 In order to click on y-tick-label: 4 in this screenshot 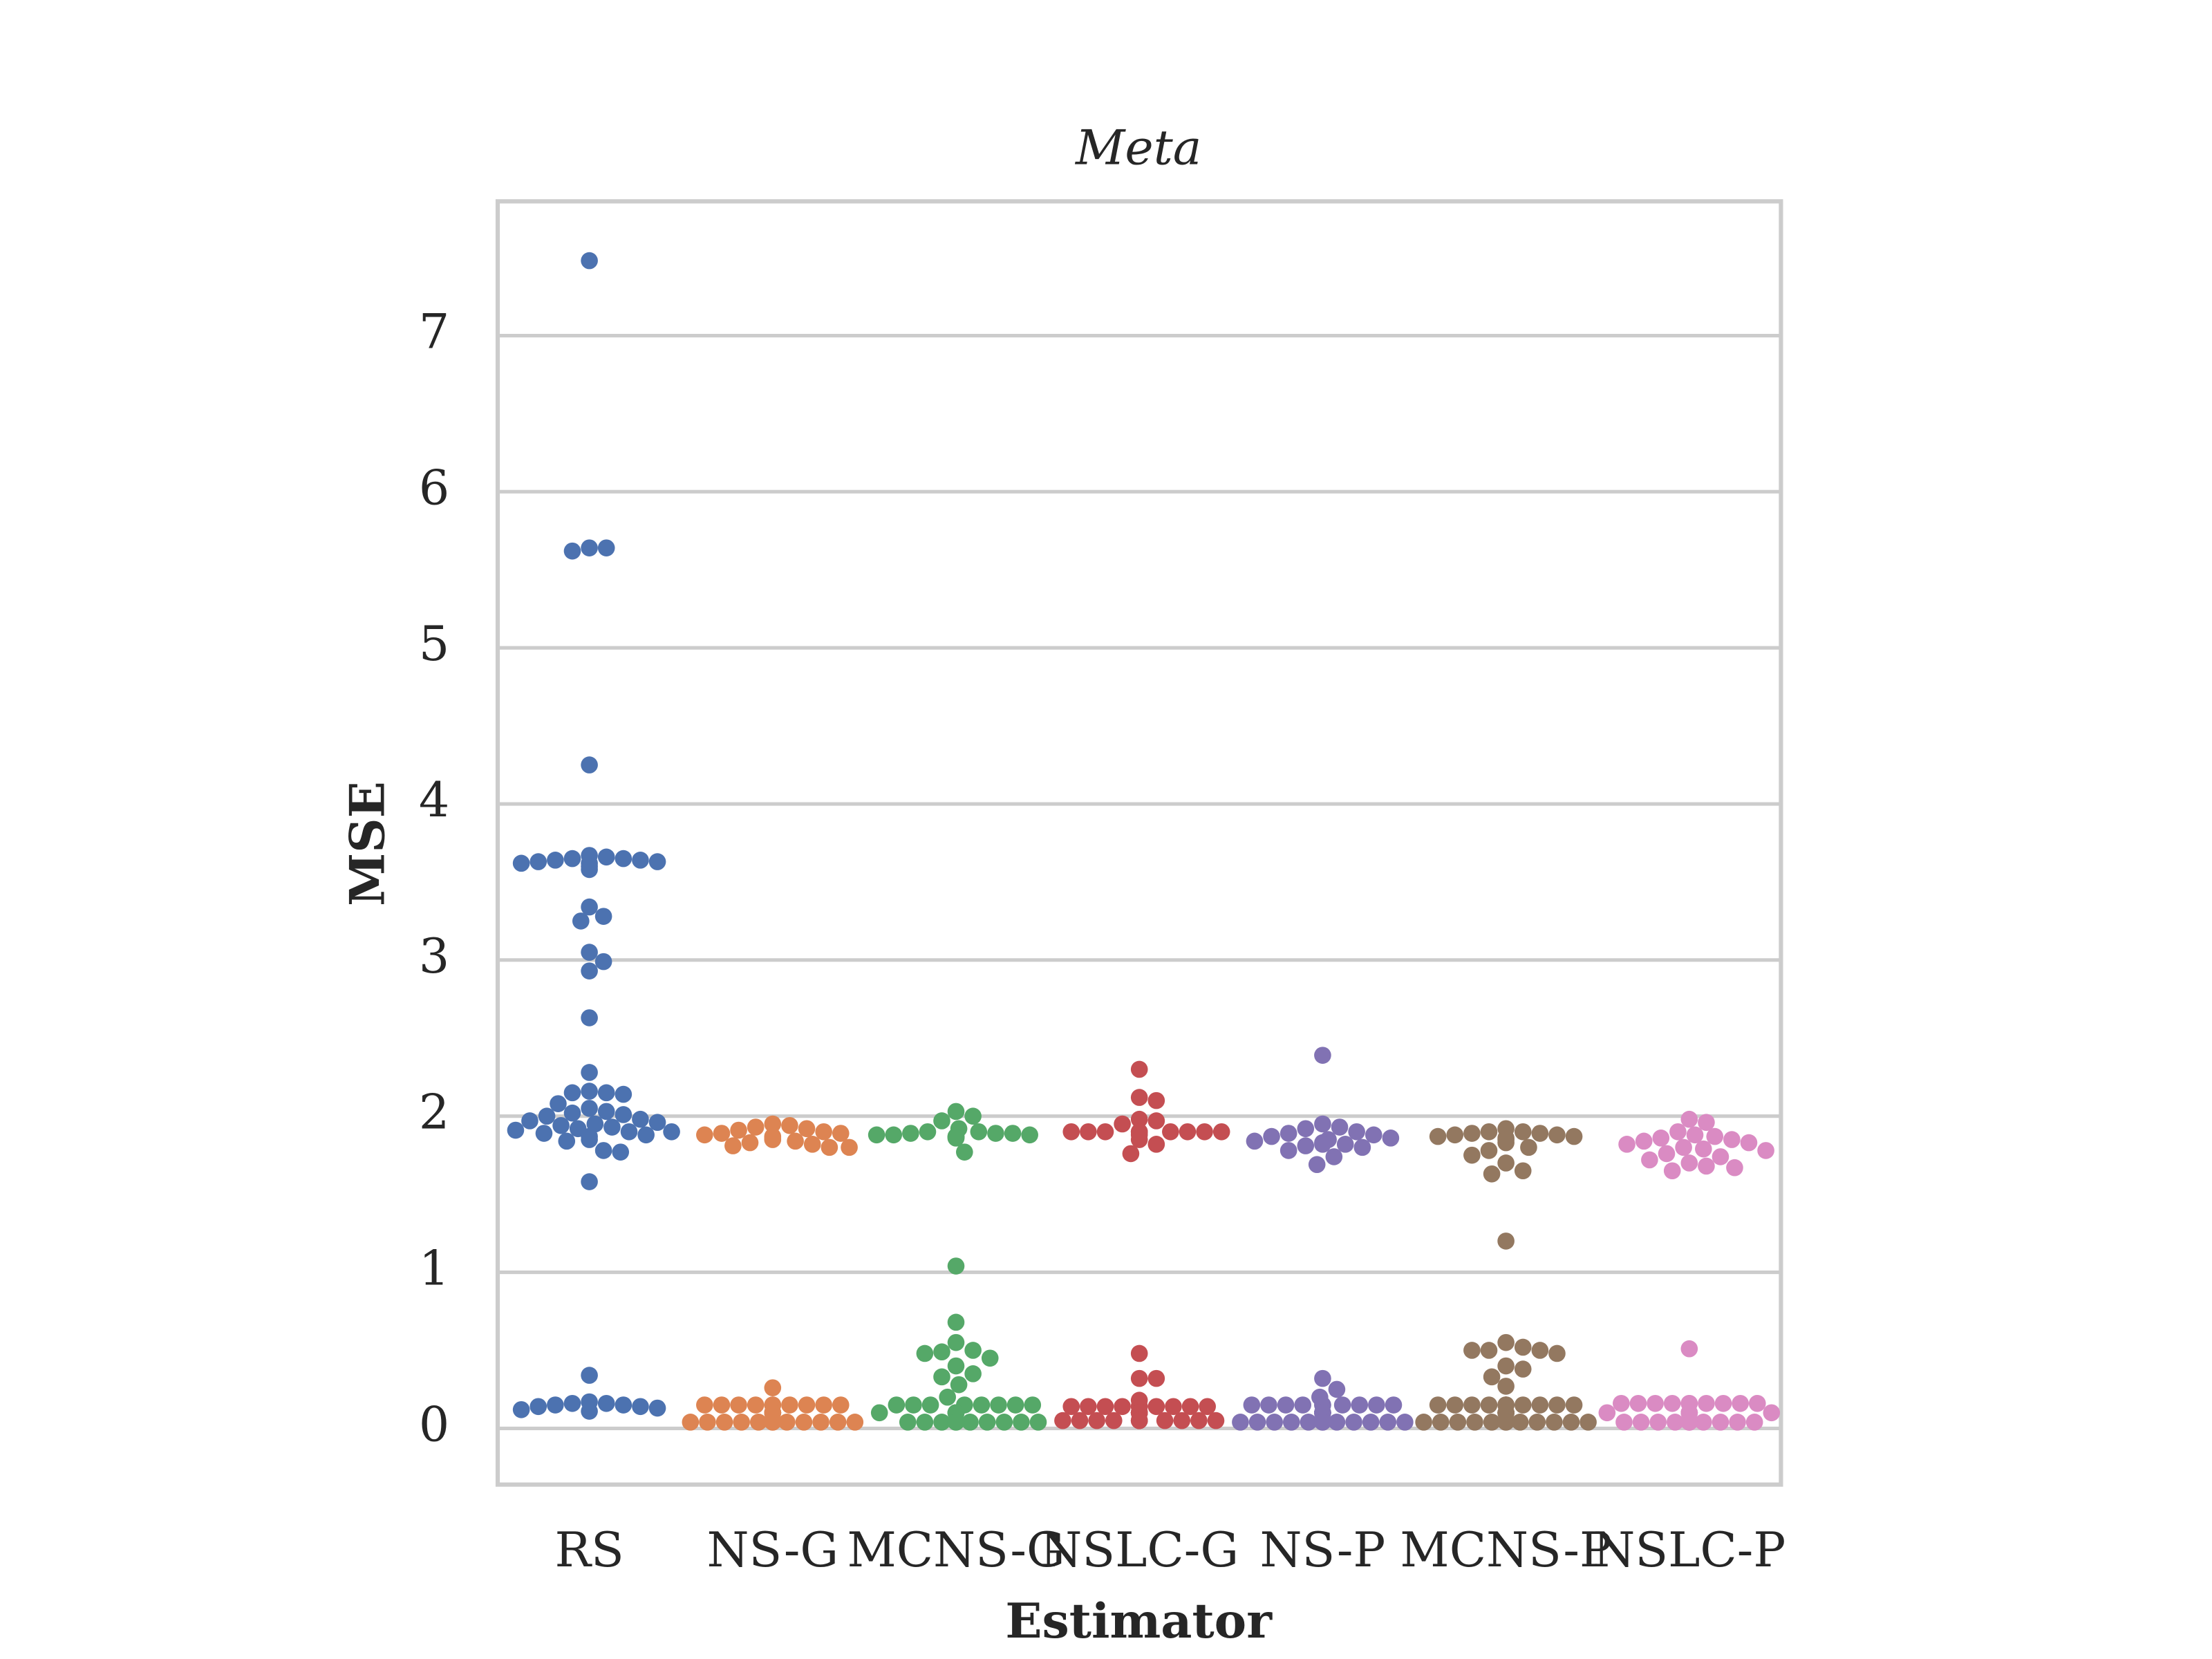, I will do `click(434, 800)`.